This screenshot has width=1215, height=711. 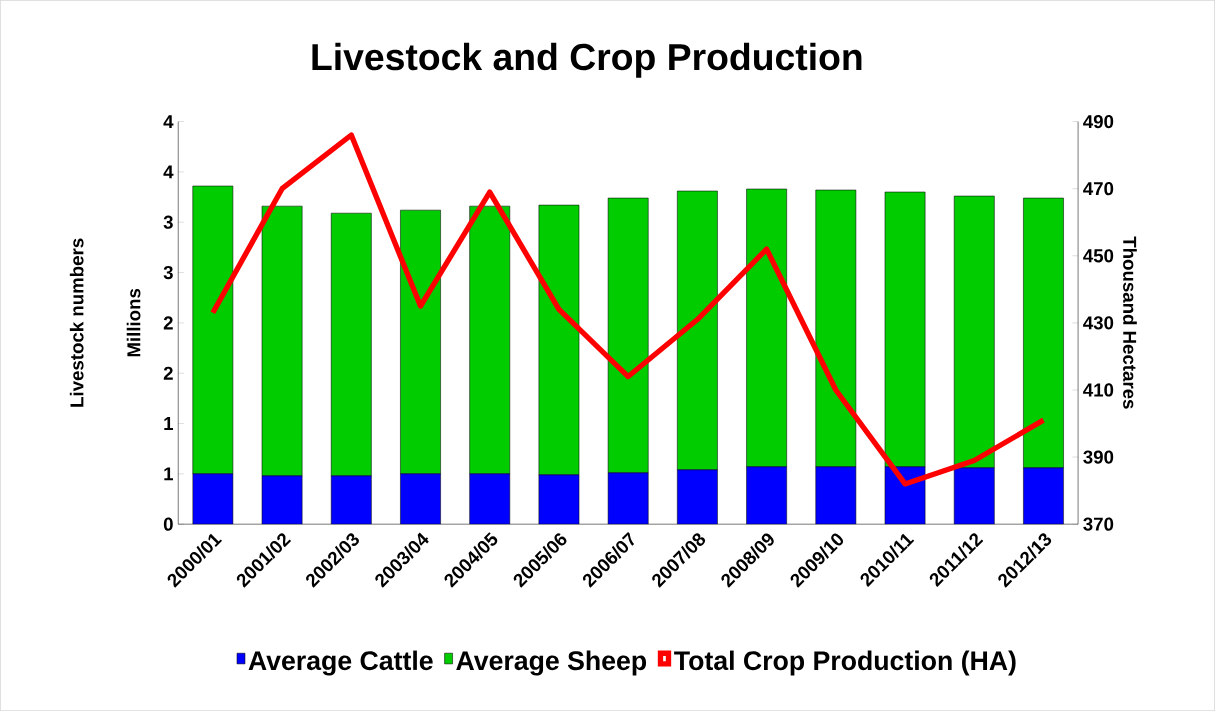 I want to click on y2-tick-label: 370, so click(x=1098, y=524).